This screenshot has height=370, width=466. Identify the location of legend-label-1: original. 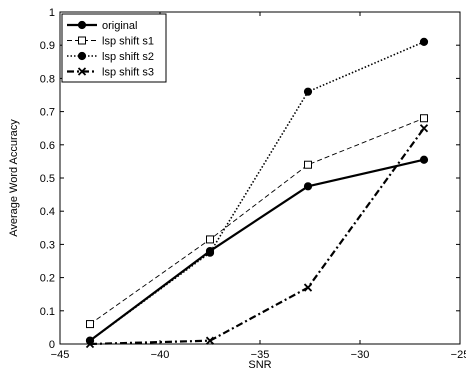
(119, 26).